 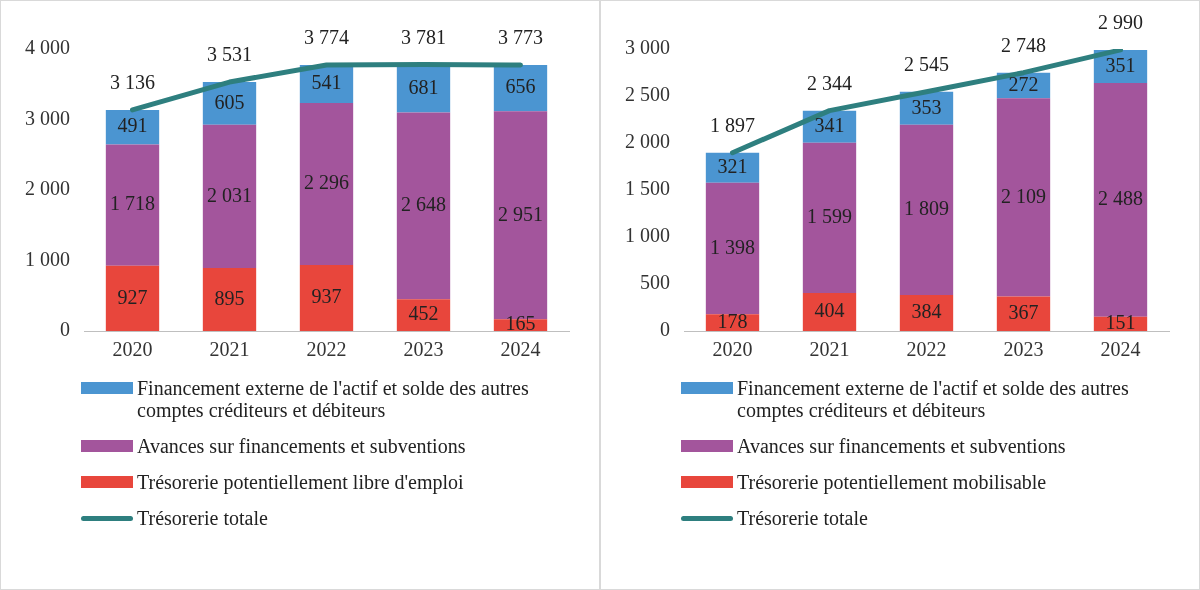 I want to click on data-label: 2 296, so click(x=326, y=182).